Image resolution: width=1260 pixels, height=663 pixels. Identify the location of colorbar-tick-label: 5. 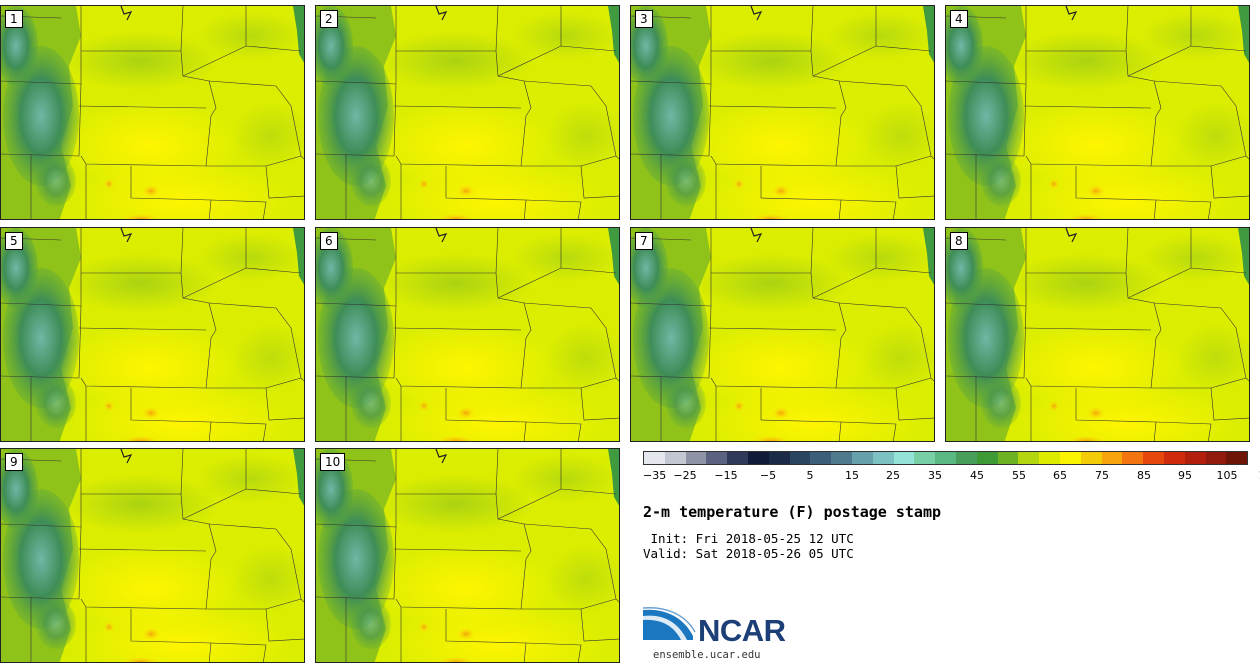
(810, 475).